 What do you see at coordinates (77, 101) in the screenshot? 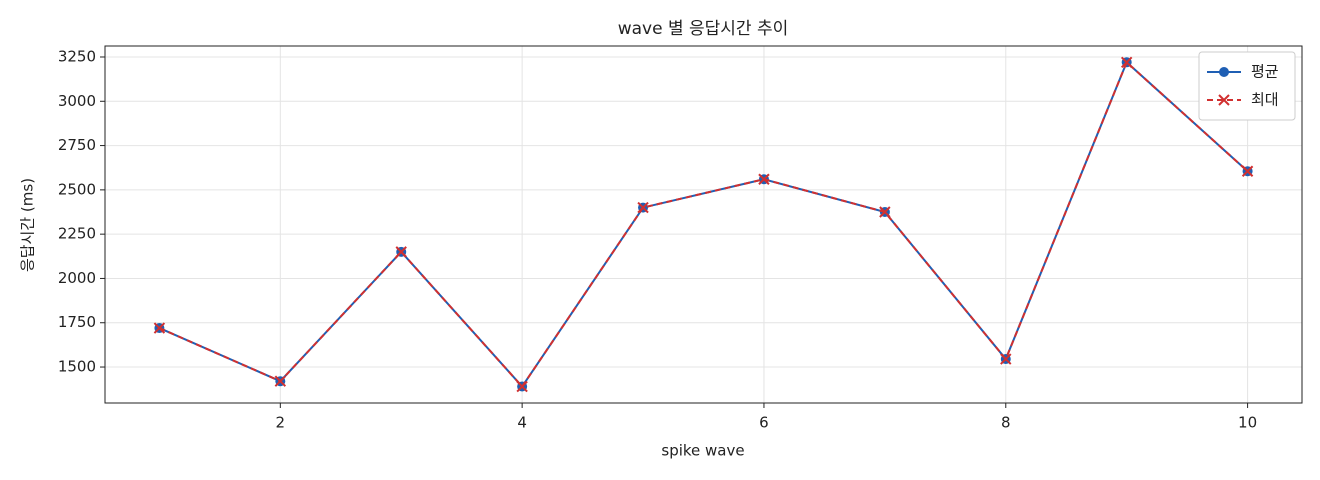
I see `y-tick-label: 3000` at bounding box center [77, 101].